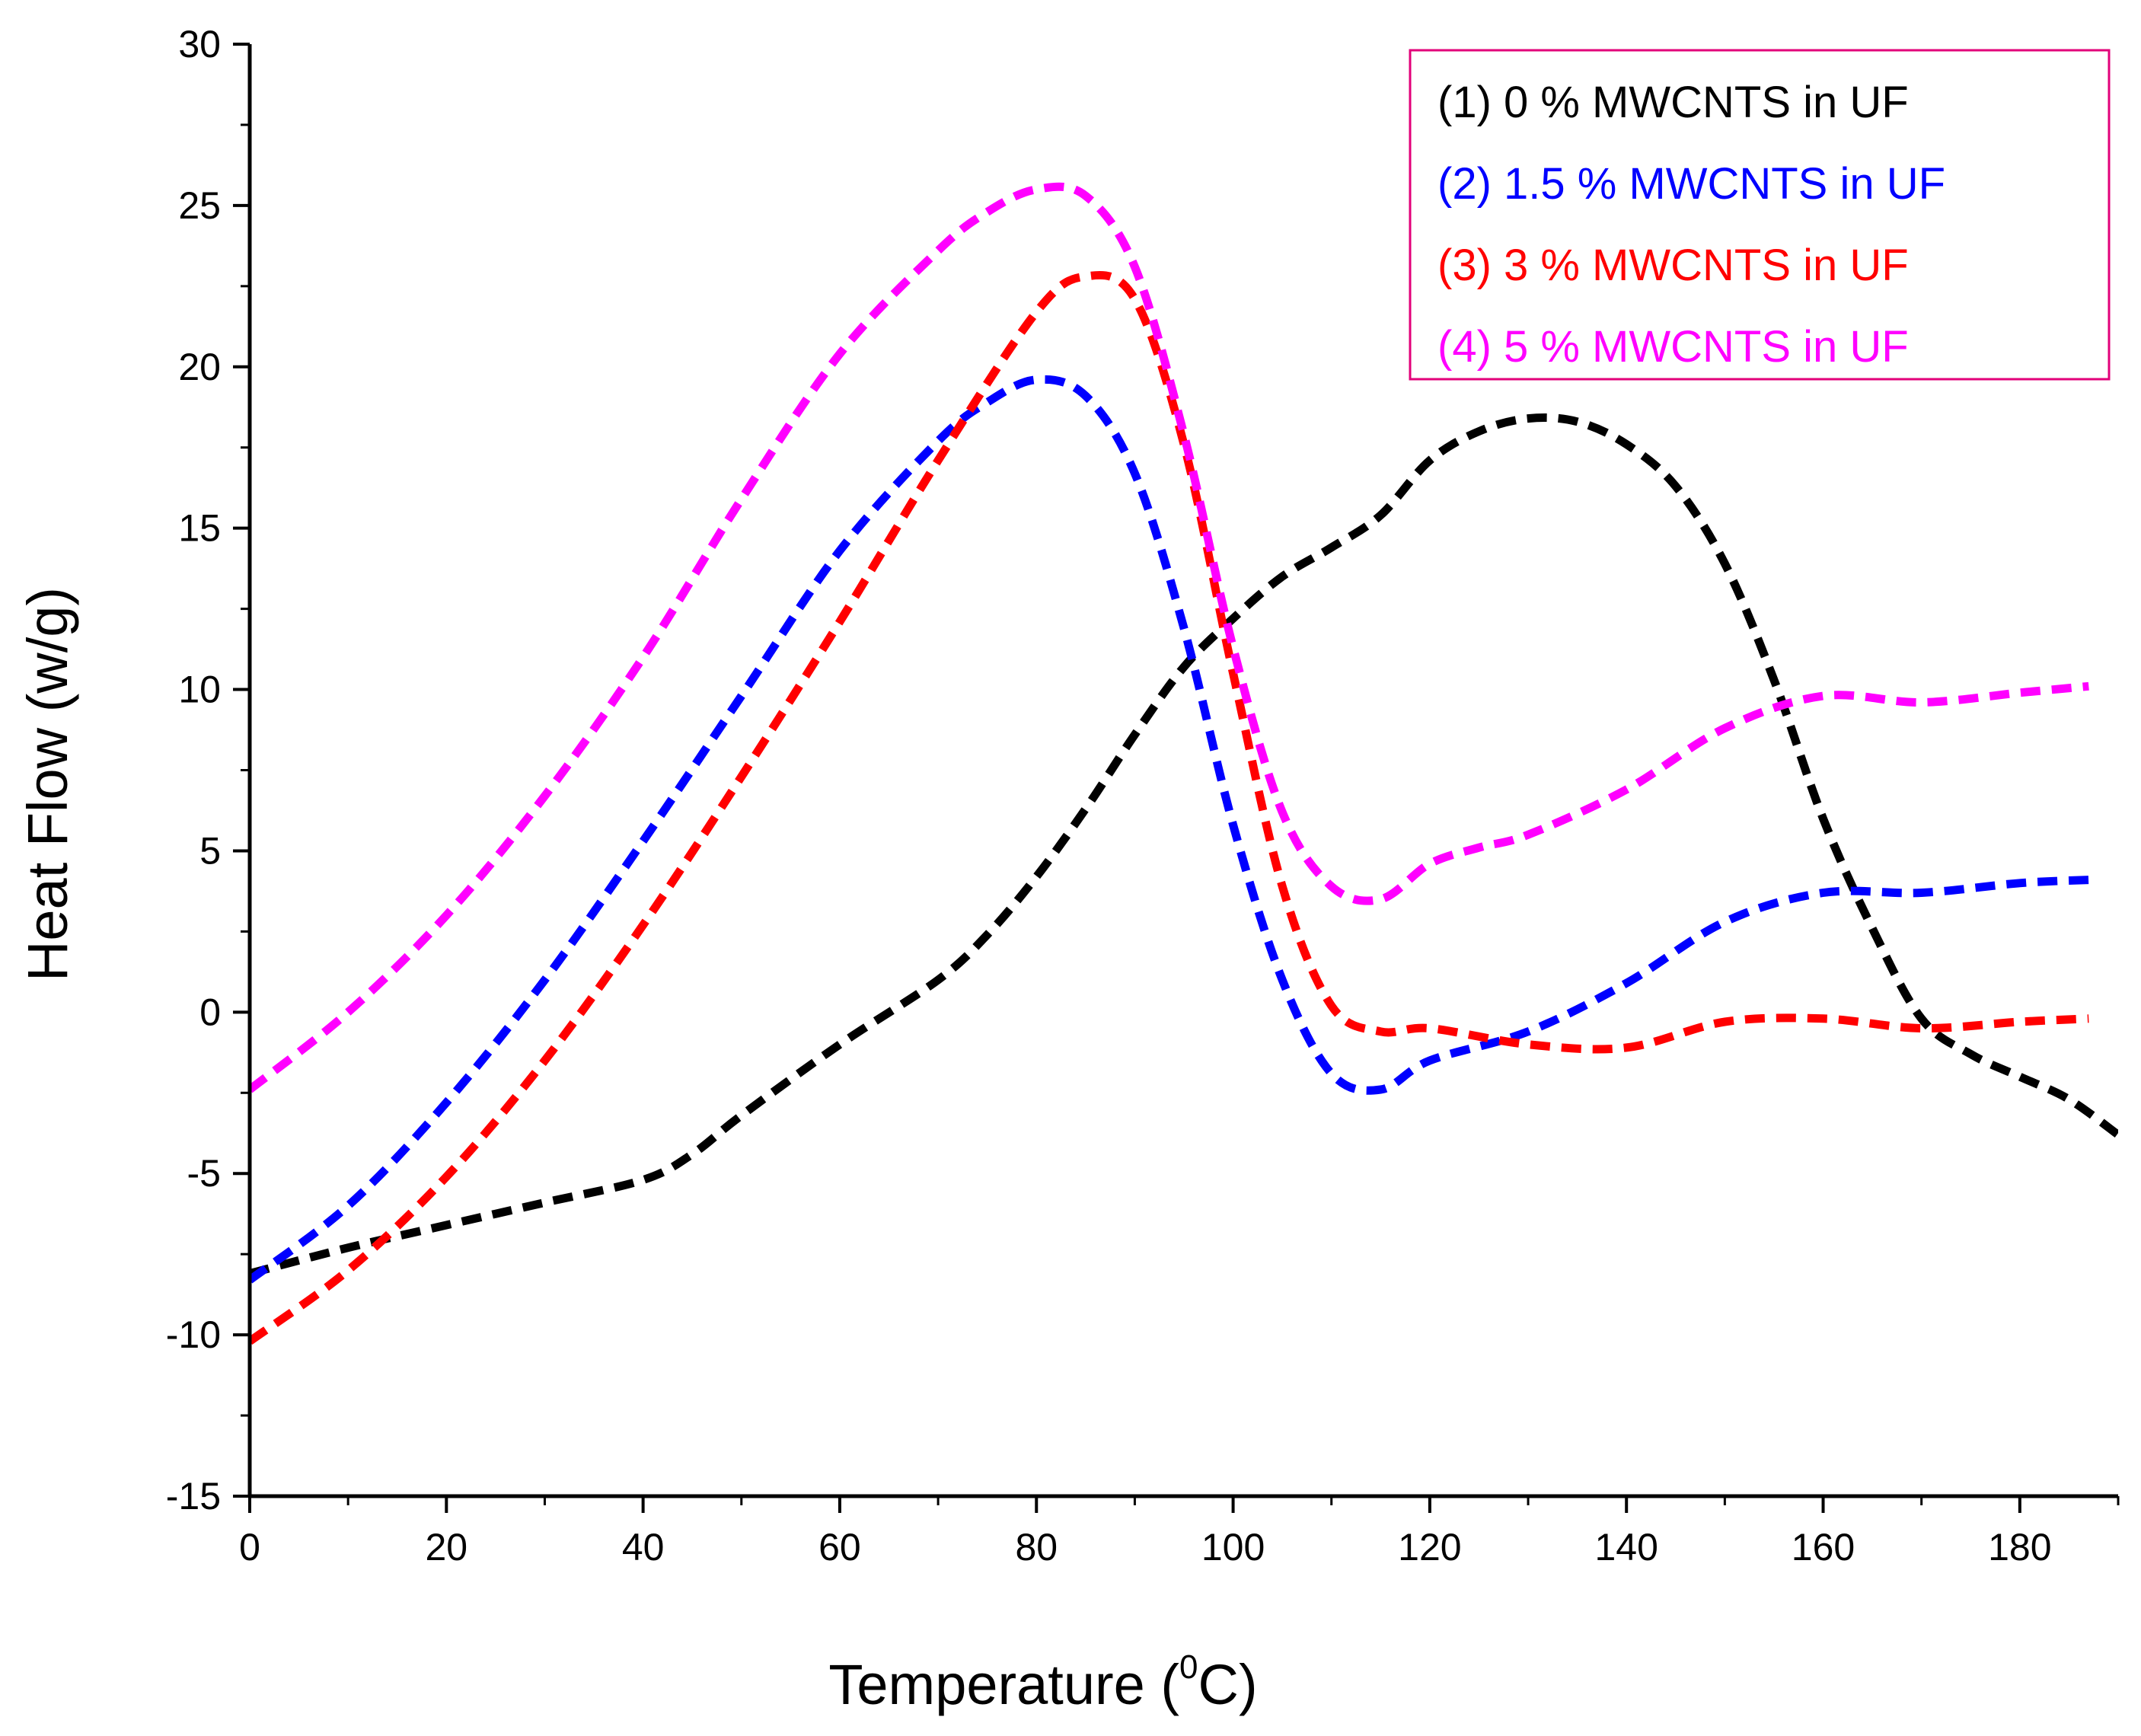 Image resolution: width=2141 pixels, height=1736 pixels. What do you see at coordinates (1188, 1667) in the screenshot?
I see `x-axis-title-superscript: 0` at bounding box center [1188, 1667].